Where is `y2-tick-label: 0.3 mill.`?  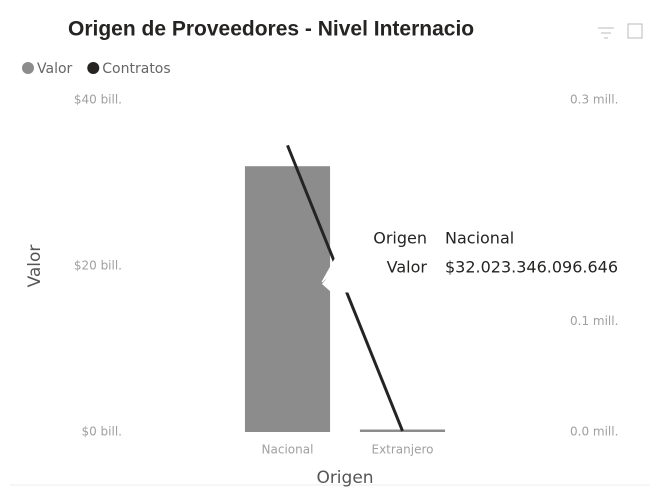
y2-tick-label: 0.3 mill. is located at coordinates (594, 100).